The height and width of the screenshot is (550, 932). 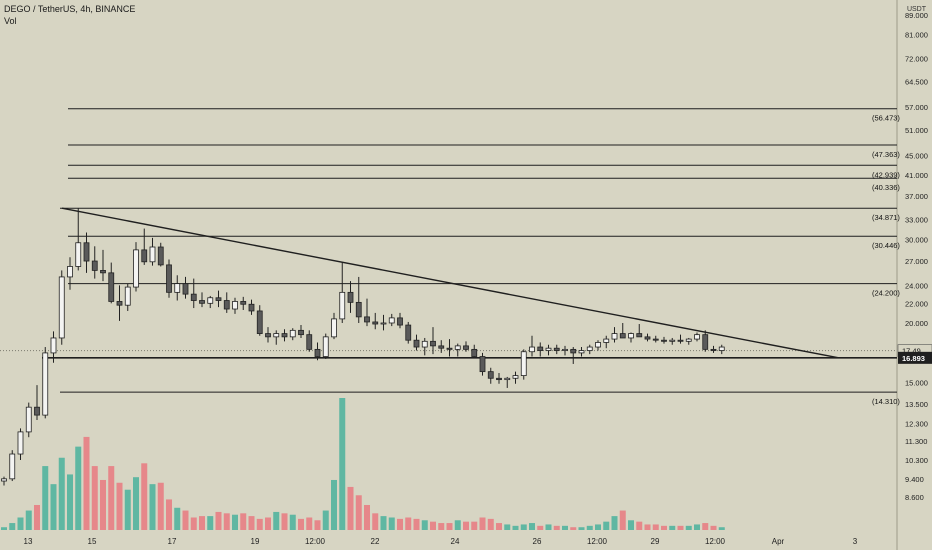 What do you see at coordinates (886, 187) in the screenshot?
I see `horizontal-level-label: (40.336)` at bounding box center [886, 187].